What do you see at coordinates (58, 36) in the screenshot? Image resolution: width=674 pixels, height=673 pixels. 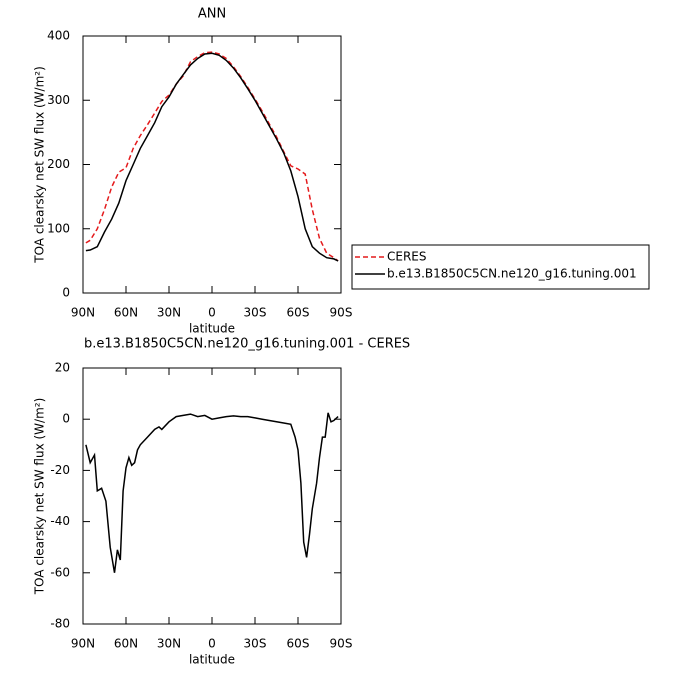 I see `y-tick-label: 400` at bounding box center [58, 36].